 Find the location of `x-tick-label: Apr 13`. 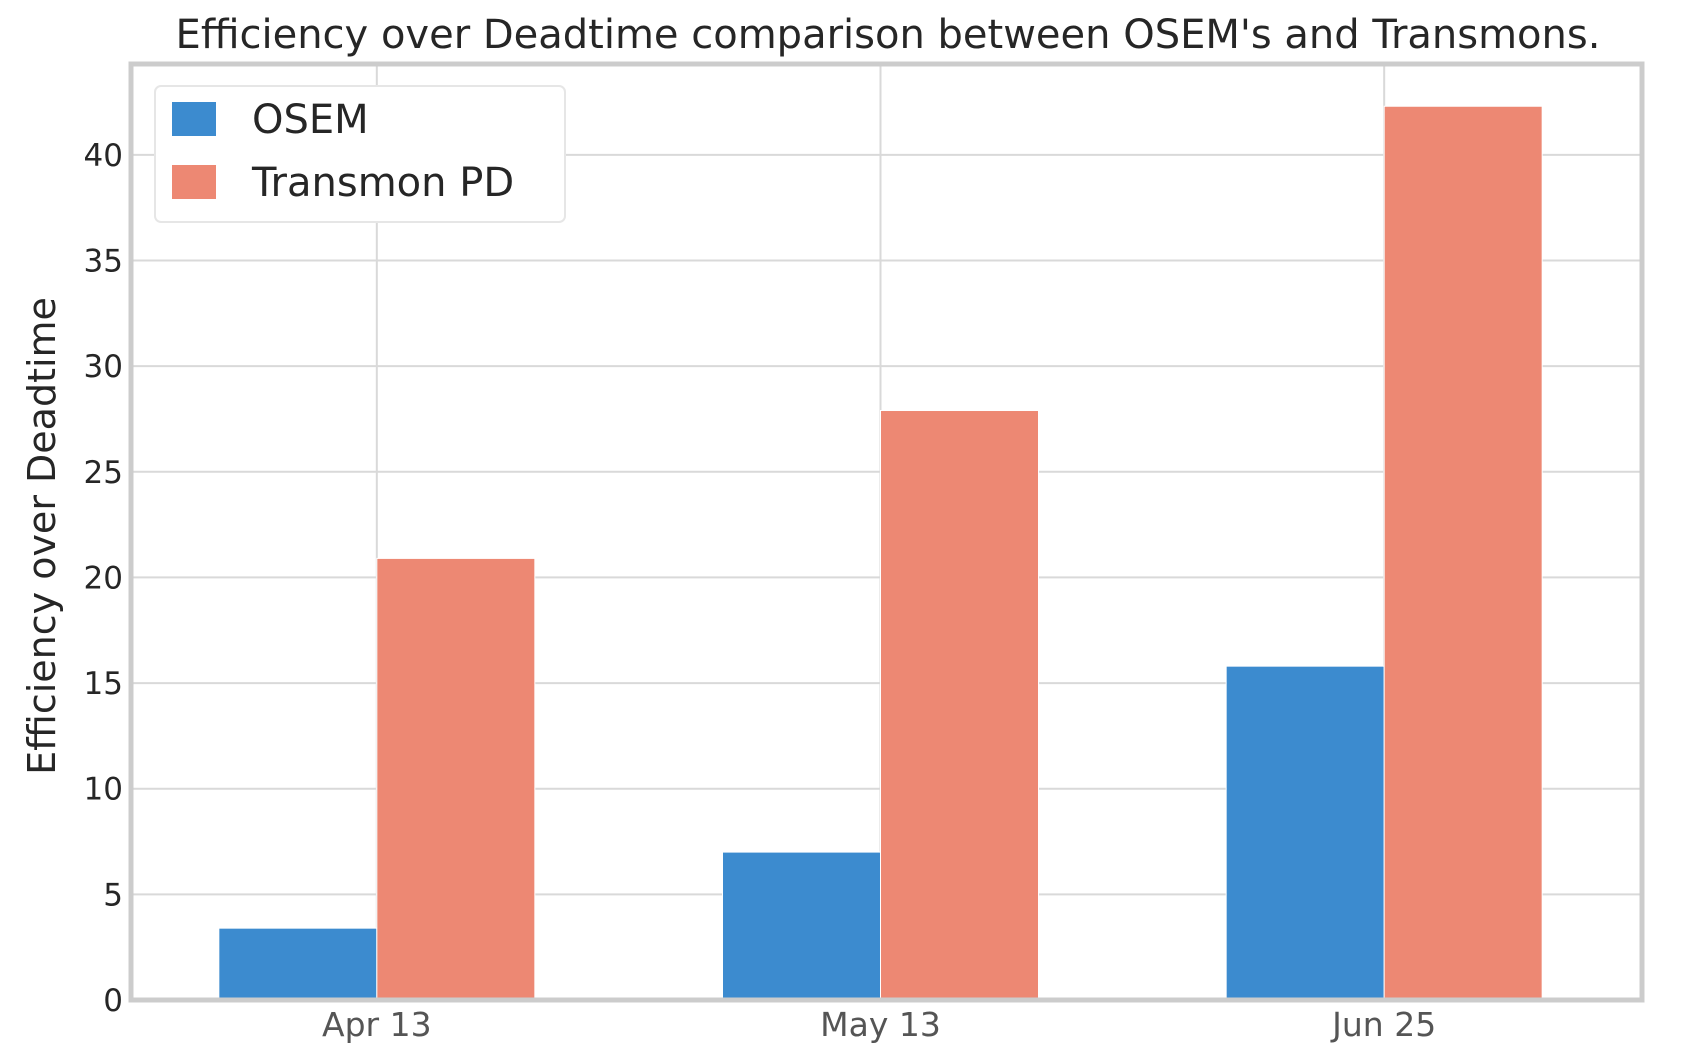

x-tick-label: Apr 13 is located at coordinates (377, 1024).